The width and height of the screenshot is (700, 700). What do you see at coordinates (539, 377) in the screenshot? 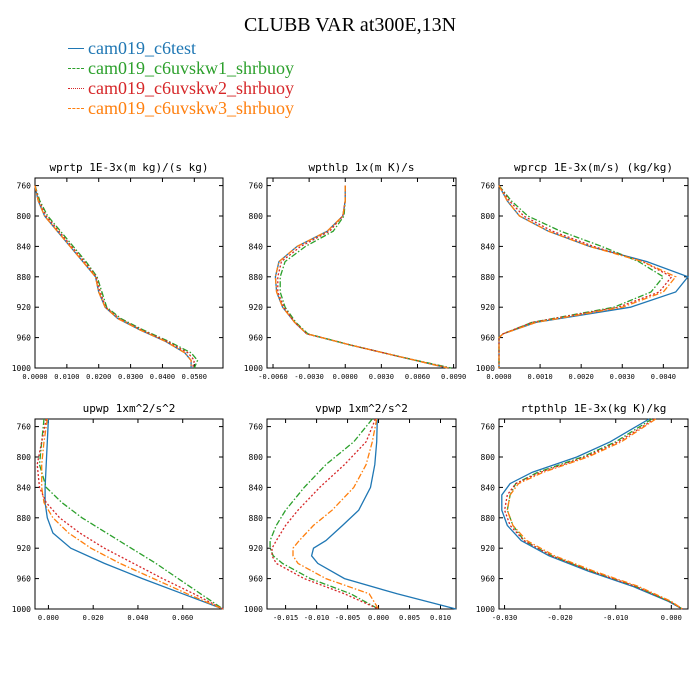
I see `x-tick-label: 0.0010` at bounding box center [539, 377].